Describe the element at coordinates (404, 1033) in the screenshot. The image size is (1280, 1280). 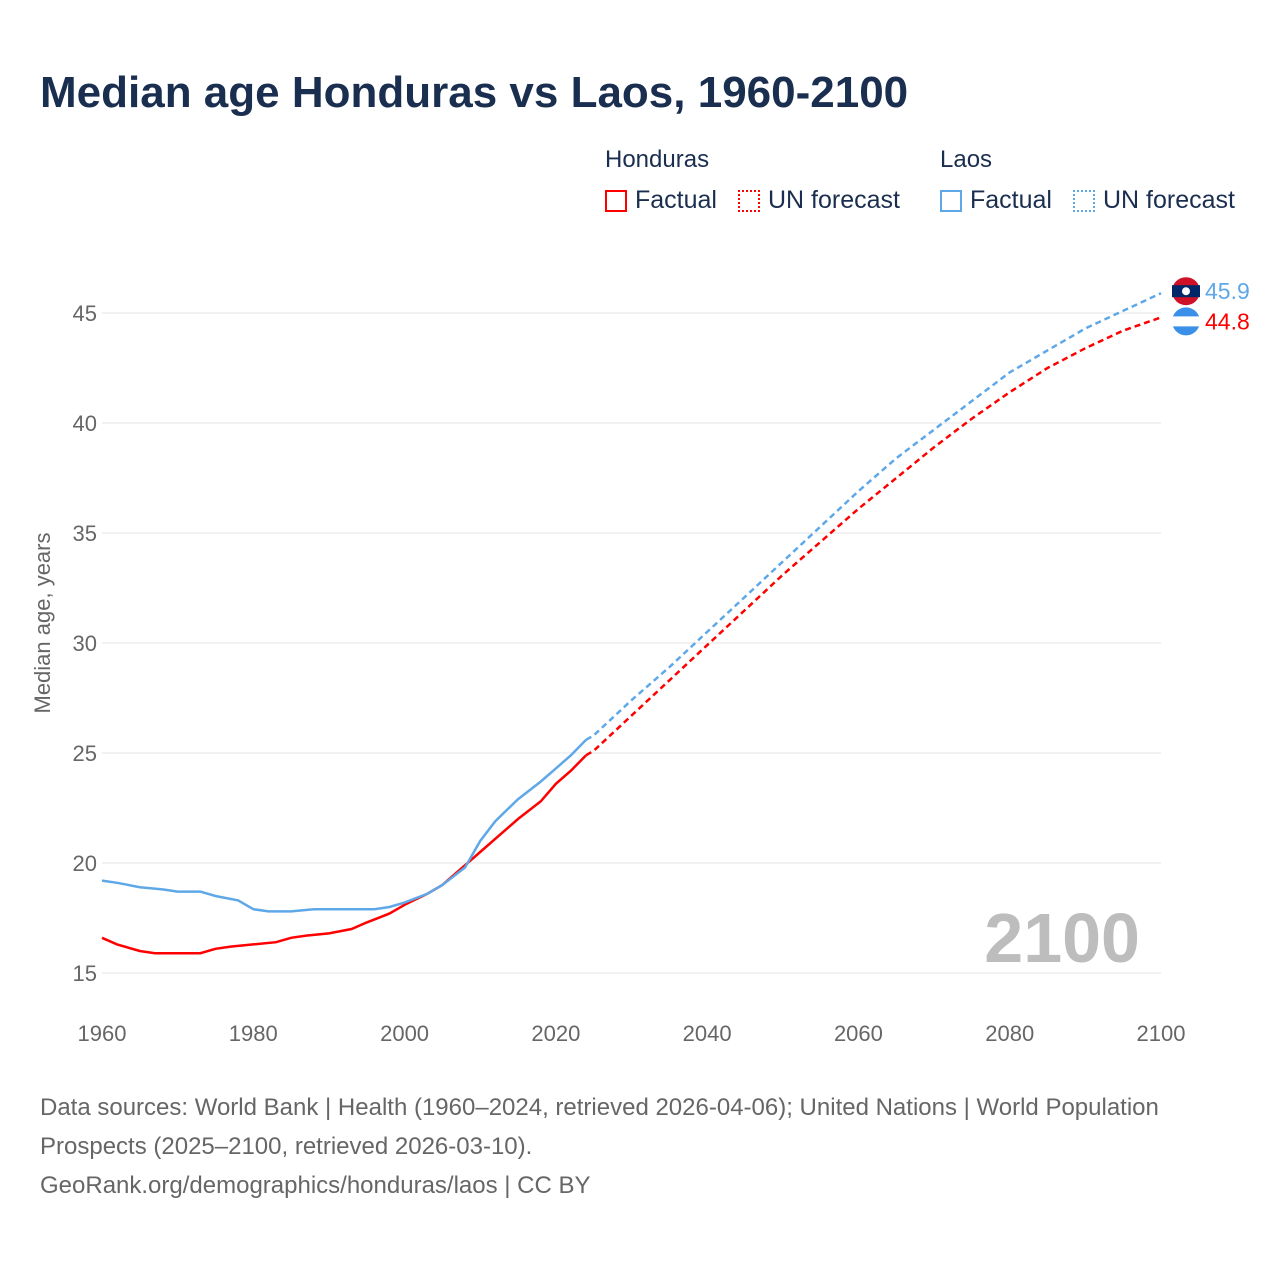
I see `x-tick-label: 2000` at that location.